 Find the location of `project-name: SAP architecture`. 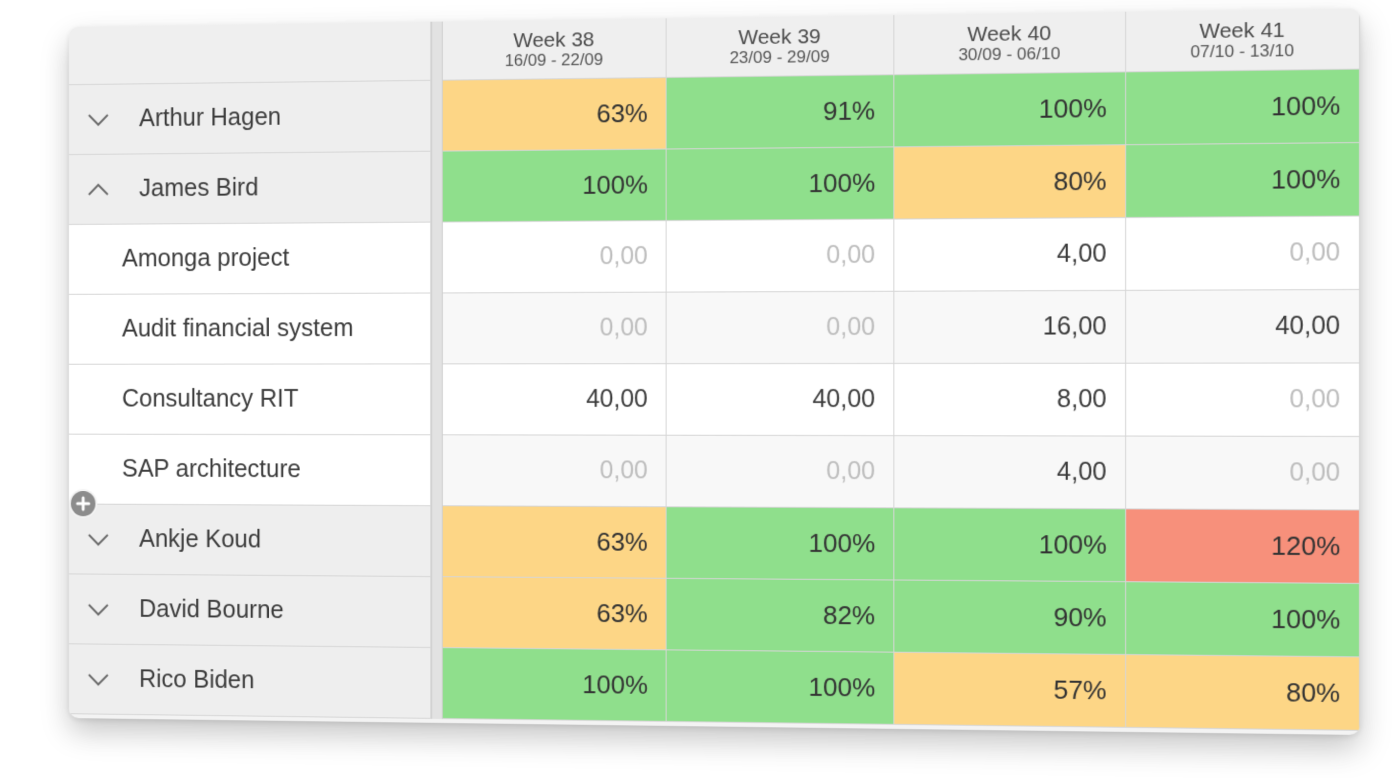

project-name: SAP architecture is located at coordinates (211, 469).